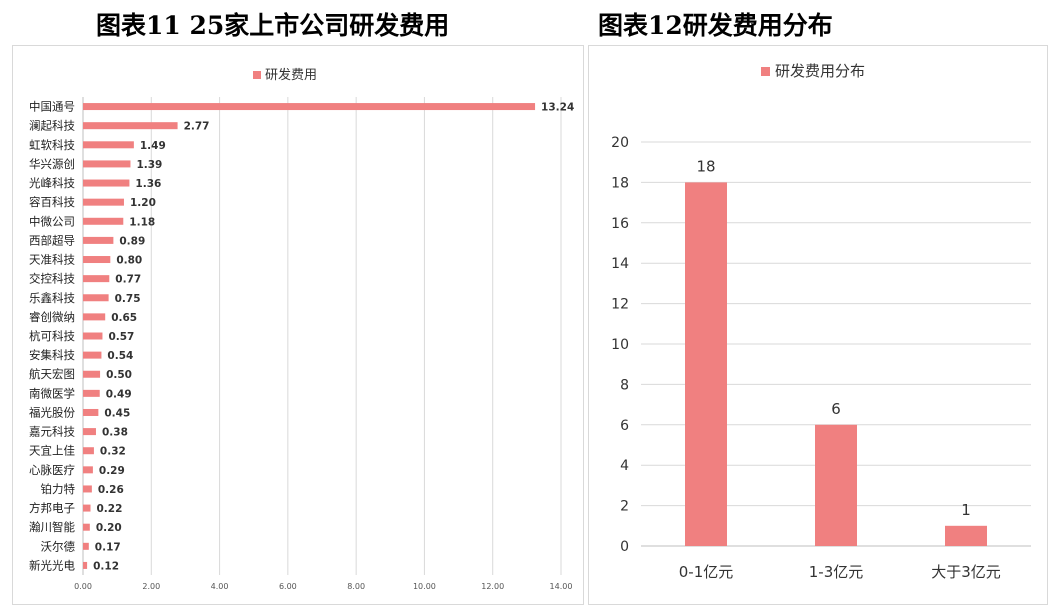 The image size is (1058, 614). Describe the element at coordinates (624, 547) in the screenshot. I see `y-tick-label: 0` at that location.